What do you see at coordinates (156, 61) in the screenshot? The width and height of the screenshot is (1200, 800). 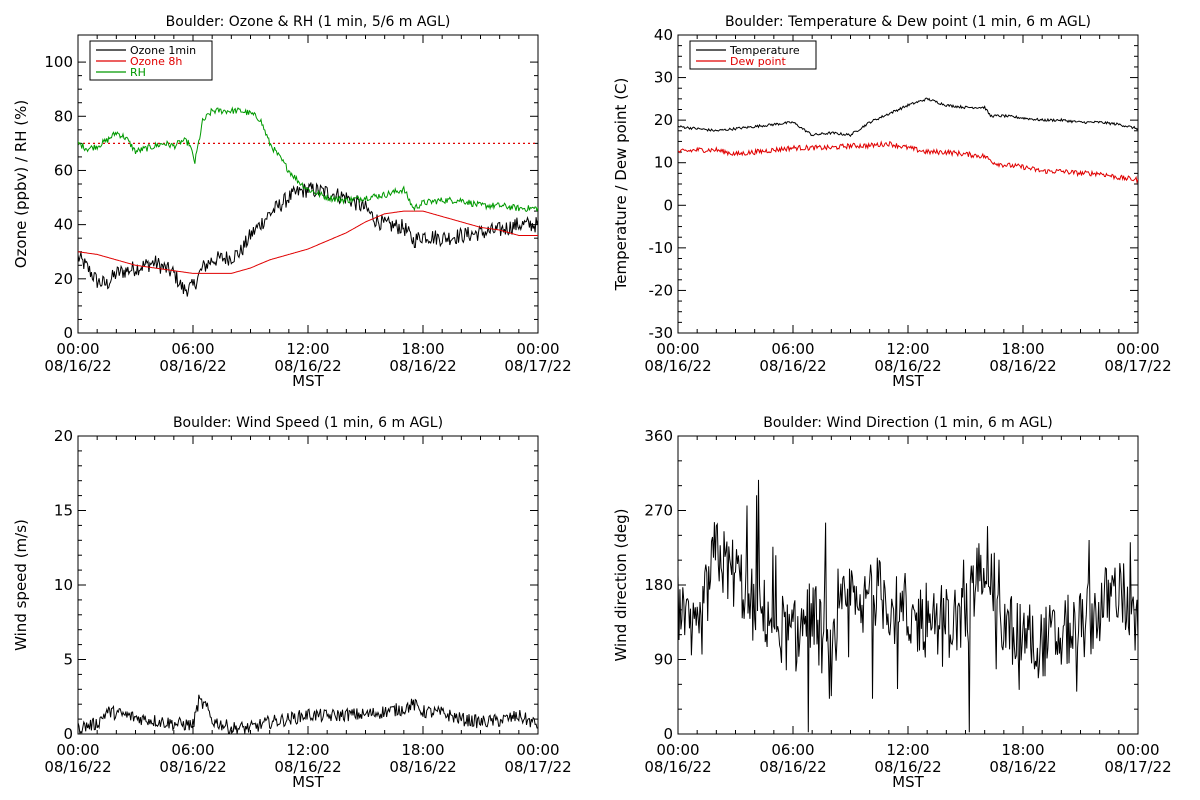 I see `legend-label: Ozone 8h` at bounding box center [156, 61].